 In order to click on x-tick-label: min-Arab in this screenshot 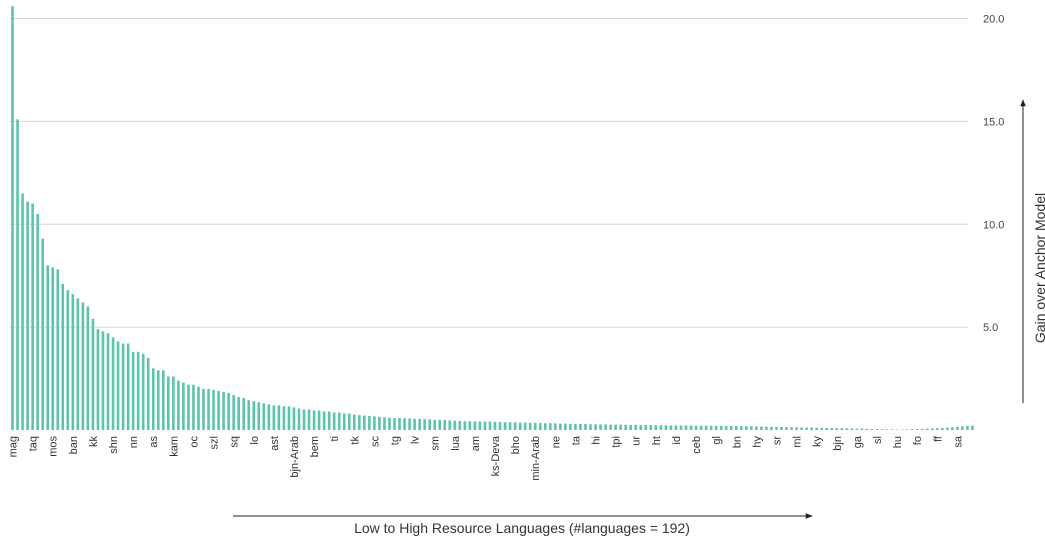, I will do `click(536, 458)`.